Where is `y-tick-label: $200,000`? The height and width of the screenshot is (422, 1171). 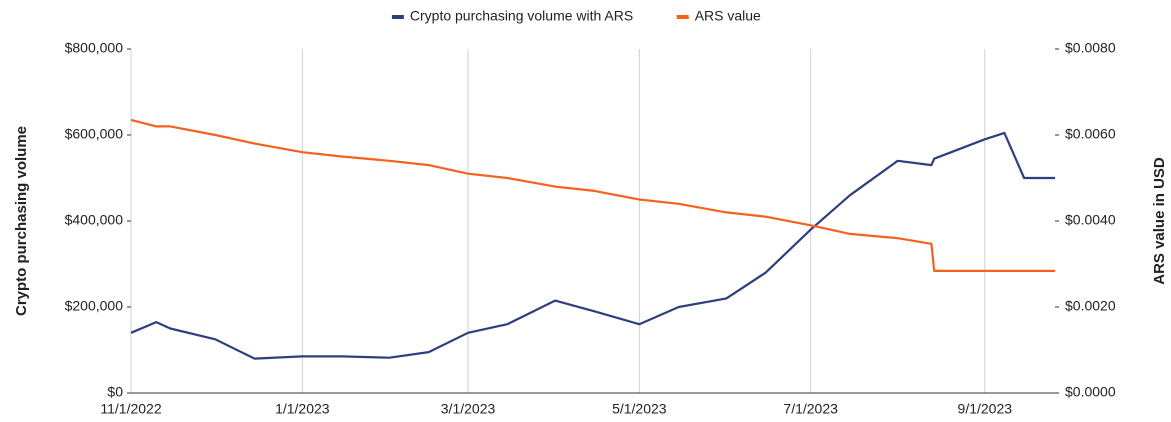
y-tick-label: $200,000 is located at coordinates (94, 306).